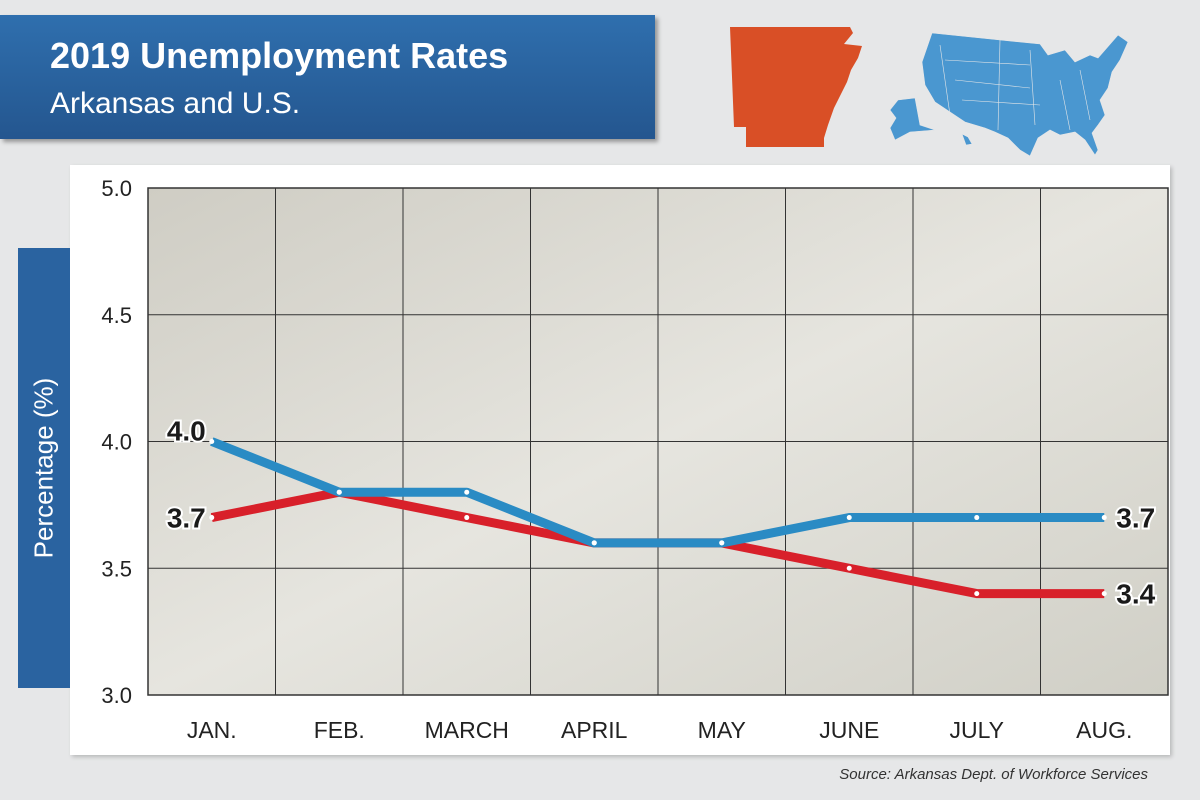 The width and height of the screenshot is (1200, 800). What do you see at coordinates (279, 55) in the screenshot?
I see `chart-title: 2019 Unemployment Rates` at bounding box center [279, 55].